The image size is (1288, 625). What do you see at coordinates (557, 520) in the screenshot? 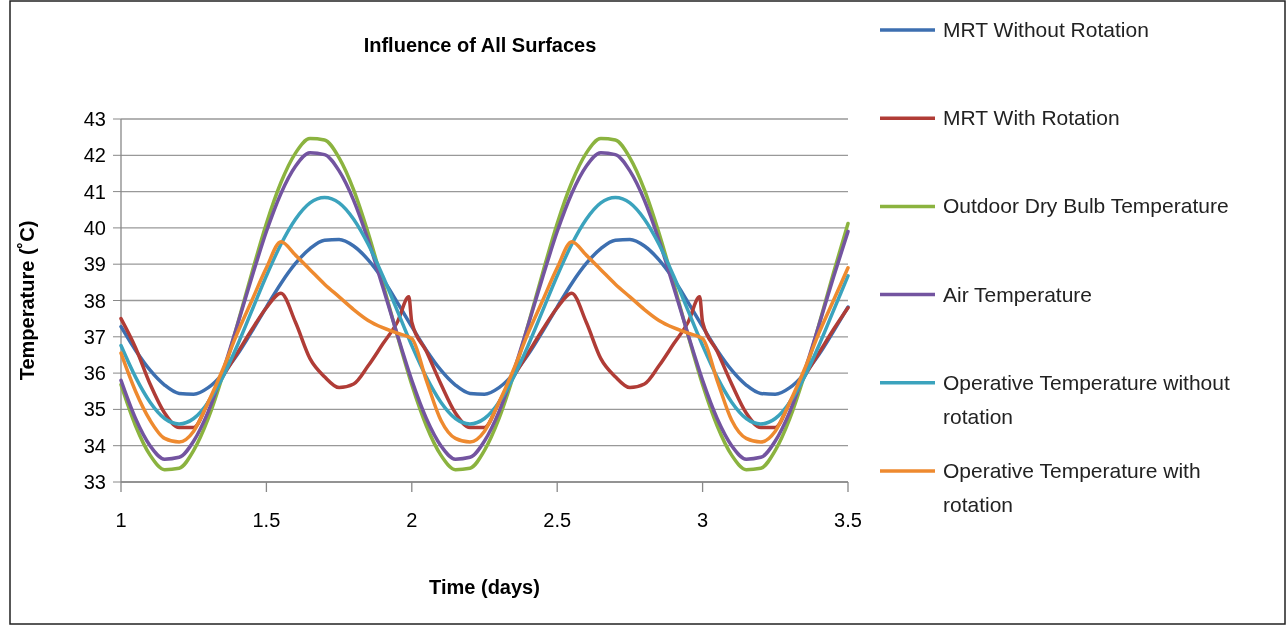
I see `x-tick-label: 2.5` at bounding box center [557, 520].